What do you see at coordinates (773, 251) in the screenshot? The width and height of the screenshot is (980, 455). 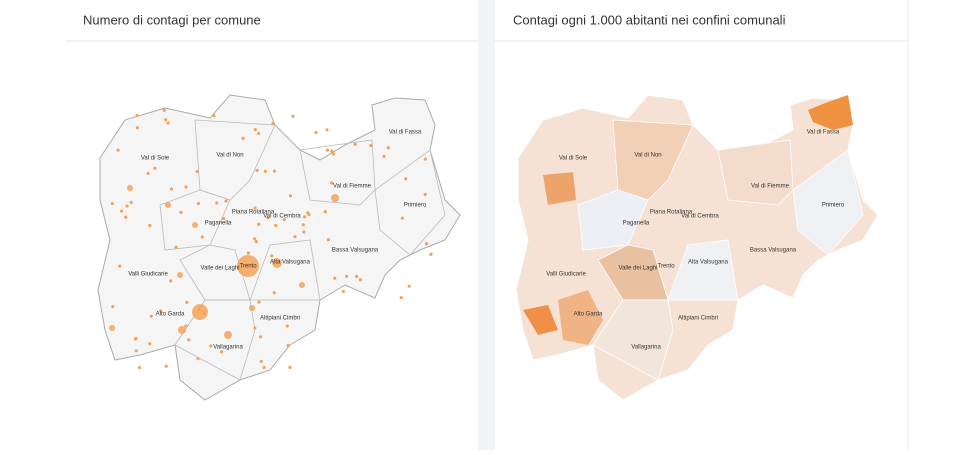 I see `area-label: Bassa Valsugana` at bounding box center [773, 251].